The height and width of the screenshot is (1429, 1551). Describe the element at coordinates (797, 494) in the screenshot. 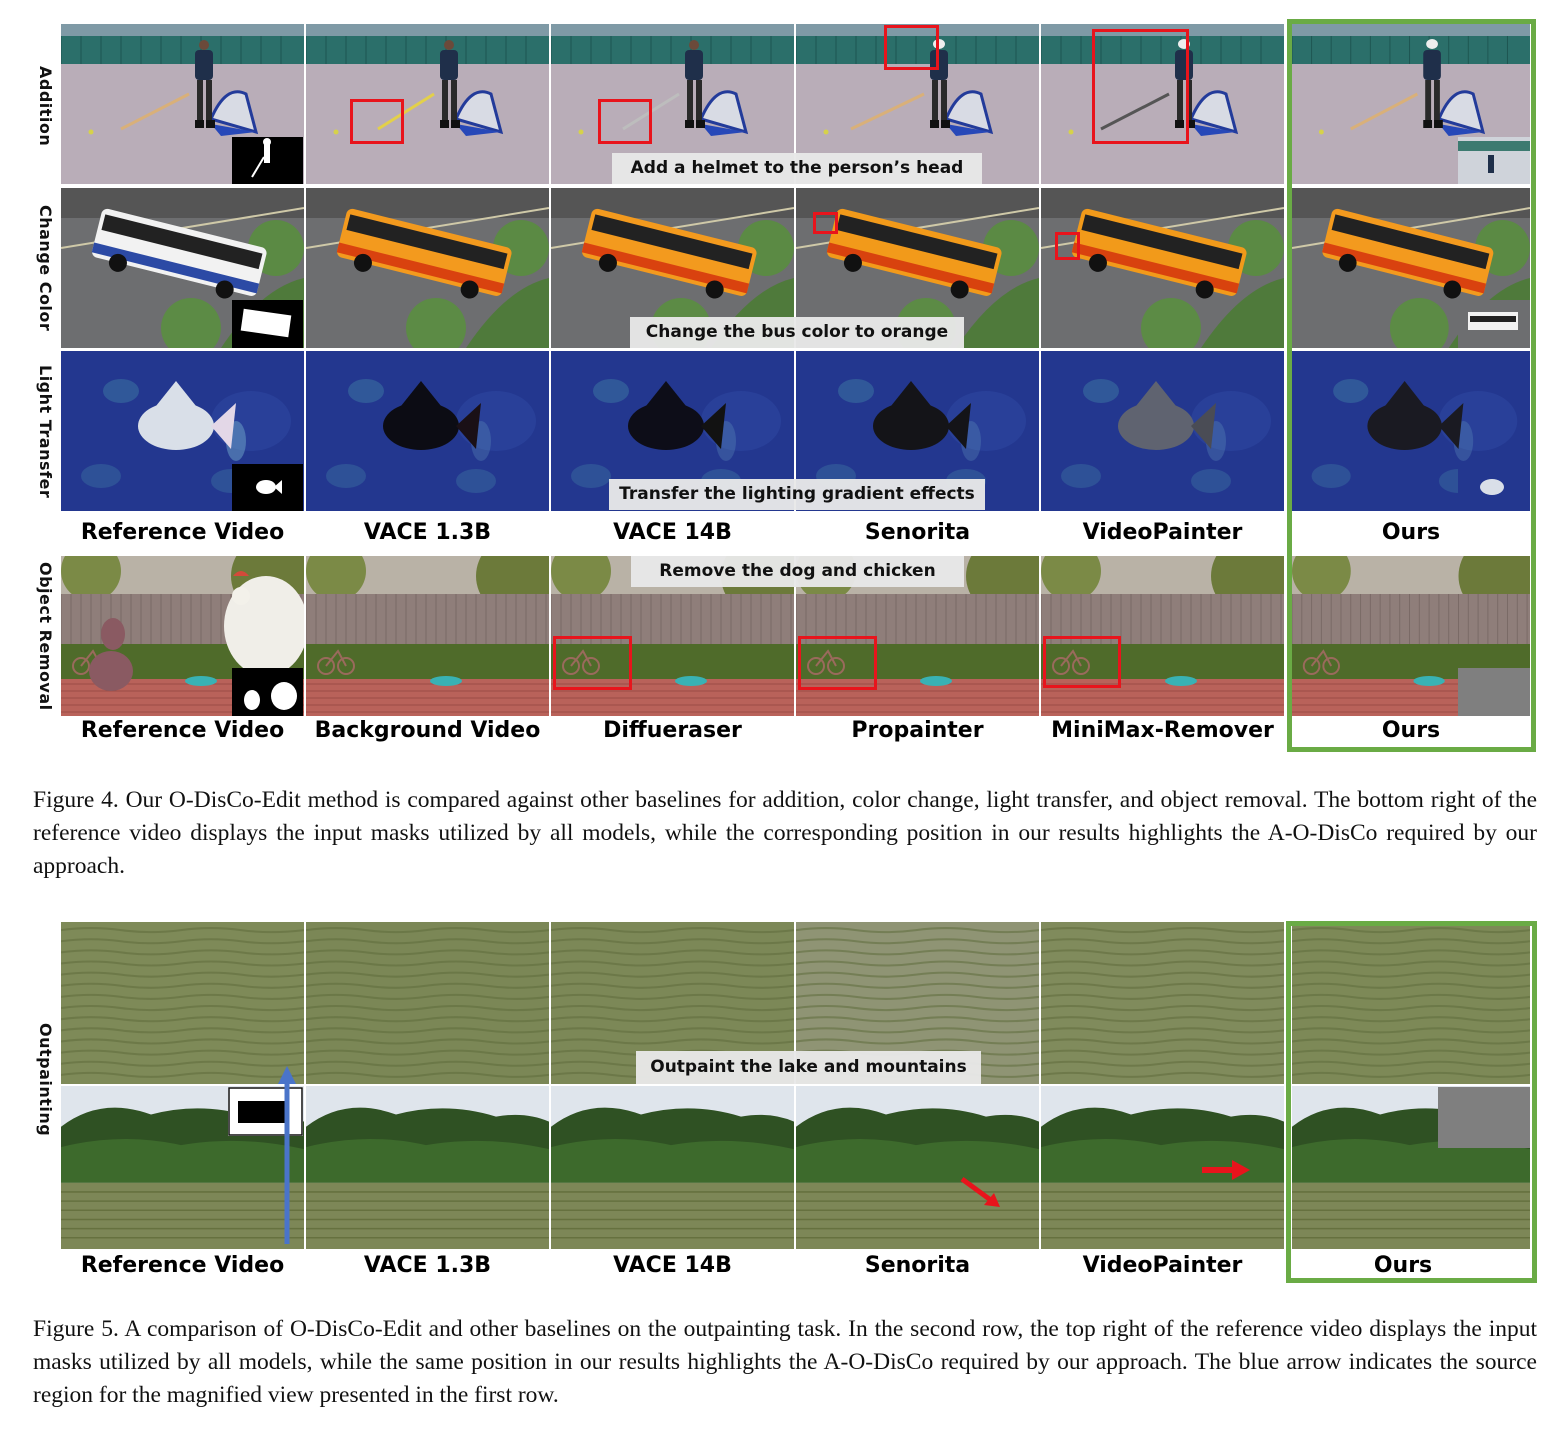

I see `prompt-light-transfer: Transfer the lighting gradient effects` at that location.